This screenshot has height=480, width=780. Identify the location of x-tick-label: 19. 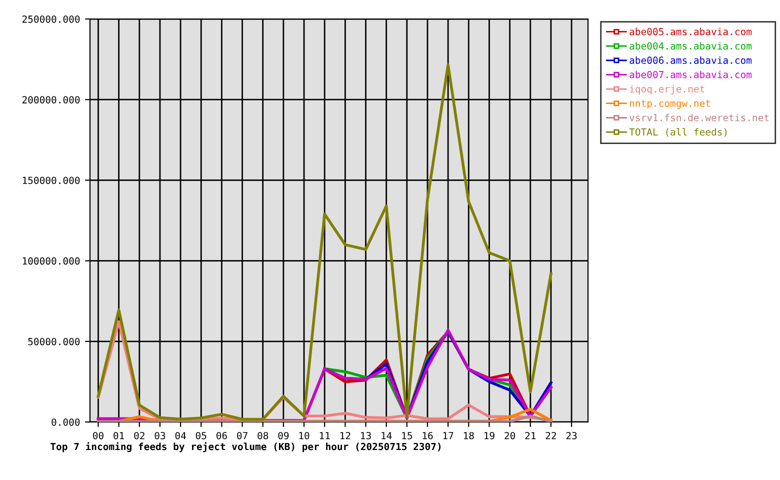
(489, 436).